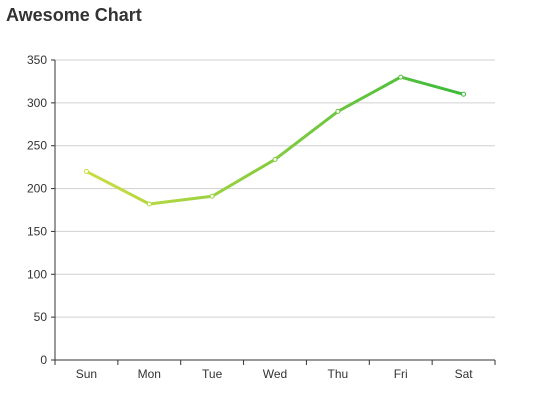 The image size is (550, 420). I want to click on data-point-tue, so click(212, 196).